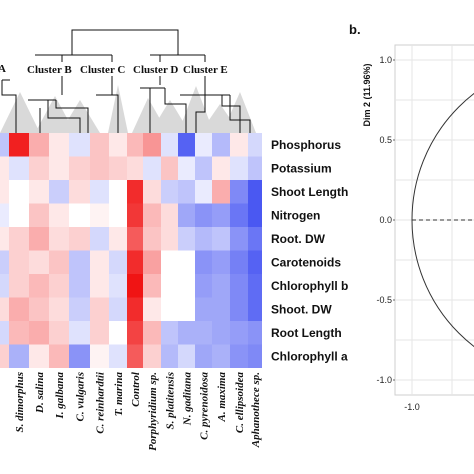 The height and width of the screenshot is (474, 474). Describe the element at coordinates (301, 309) in the screenshot. I see `row-label: Shoot. DW` at that location.